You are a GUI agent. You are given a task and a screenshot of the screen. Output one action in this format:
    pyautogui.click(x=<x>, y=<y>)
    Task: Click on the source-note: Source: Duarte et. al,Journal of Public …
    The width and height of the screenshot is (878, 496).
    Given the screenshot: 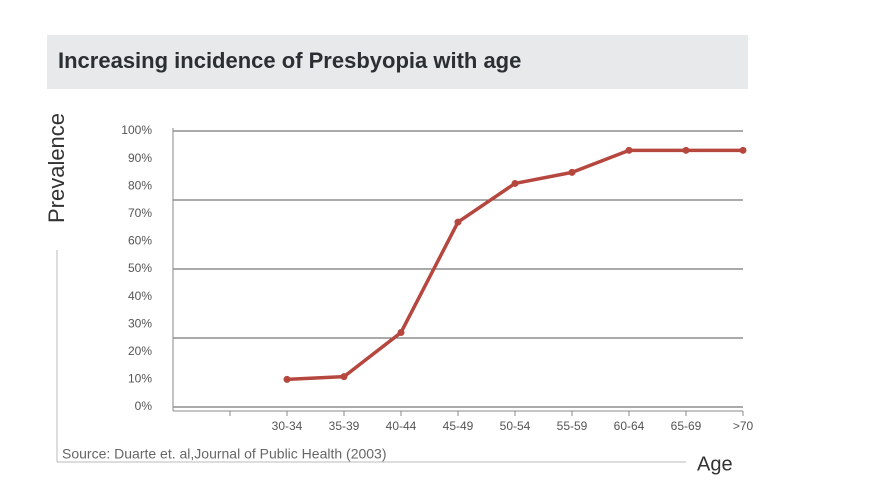 What is the action you would take?
    pyautogui.click(x=224, y=454)
    